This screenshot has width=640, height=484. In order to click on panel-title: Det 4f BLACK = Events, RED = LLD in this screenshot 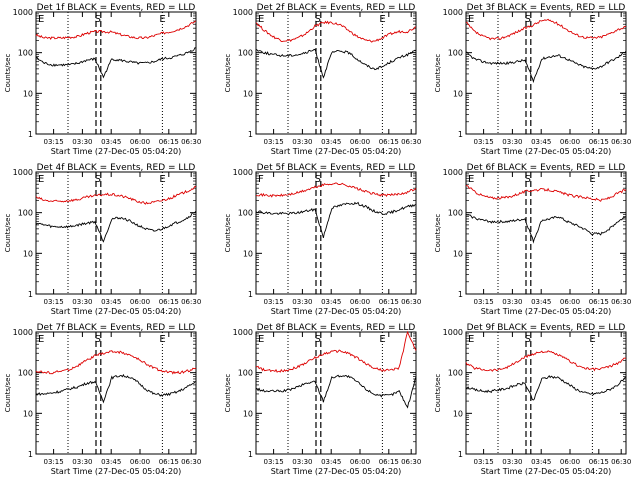, I will do `click(116, 168)`.